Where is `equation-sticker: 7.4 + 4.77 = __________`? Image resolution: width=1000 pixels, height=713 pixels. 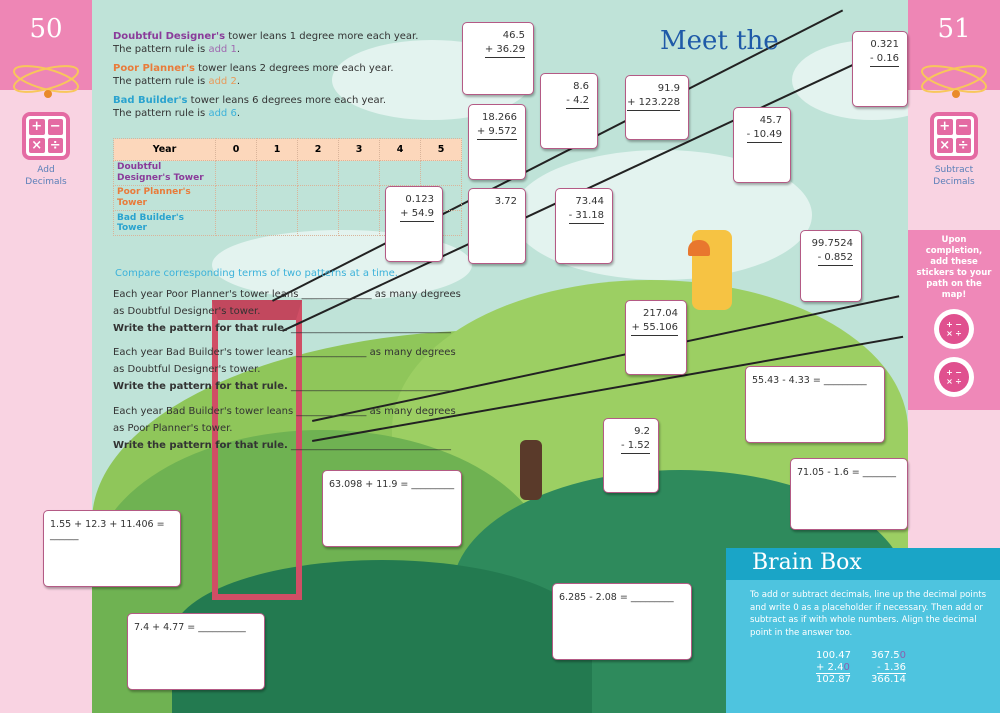
equation-sticker: 7.4 + 4.77 = __________ is located at coordinates (196, 651).